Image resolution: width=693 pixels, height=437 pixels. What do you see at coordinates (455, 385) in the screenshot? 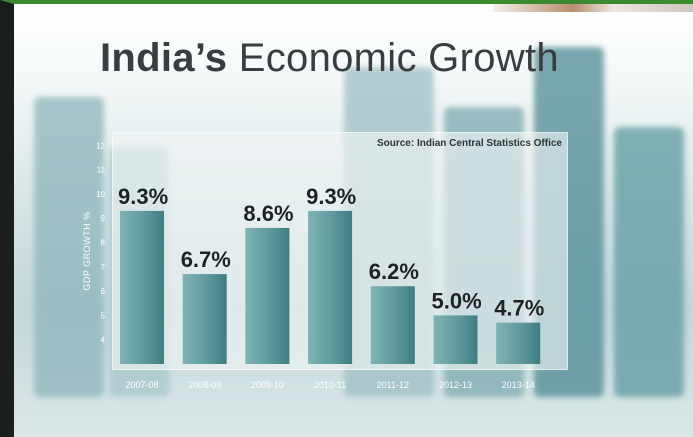
I see `x-tick-2012-13: 2012-13` at bounding box center [455, 385].